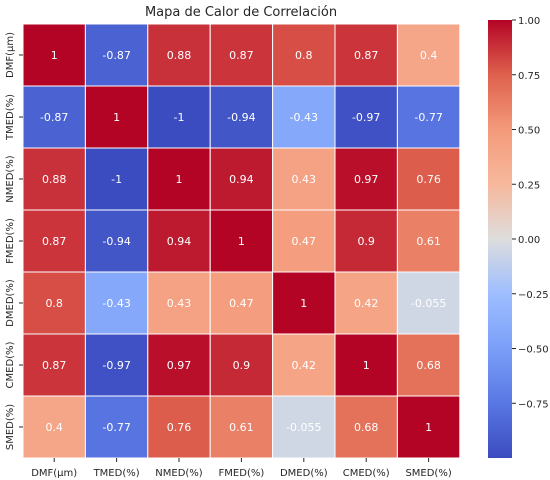  What do you see at coordinates (116, 473) in the screenshot?
I see `x-tick-label: TMED(%)` at bounding box center [116, 473].